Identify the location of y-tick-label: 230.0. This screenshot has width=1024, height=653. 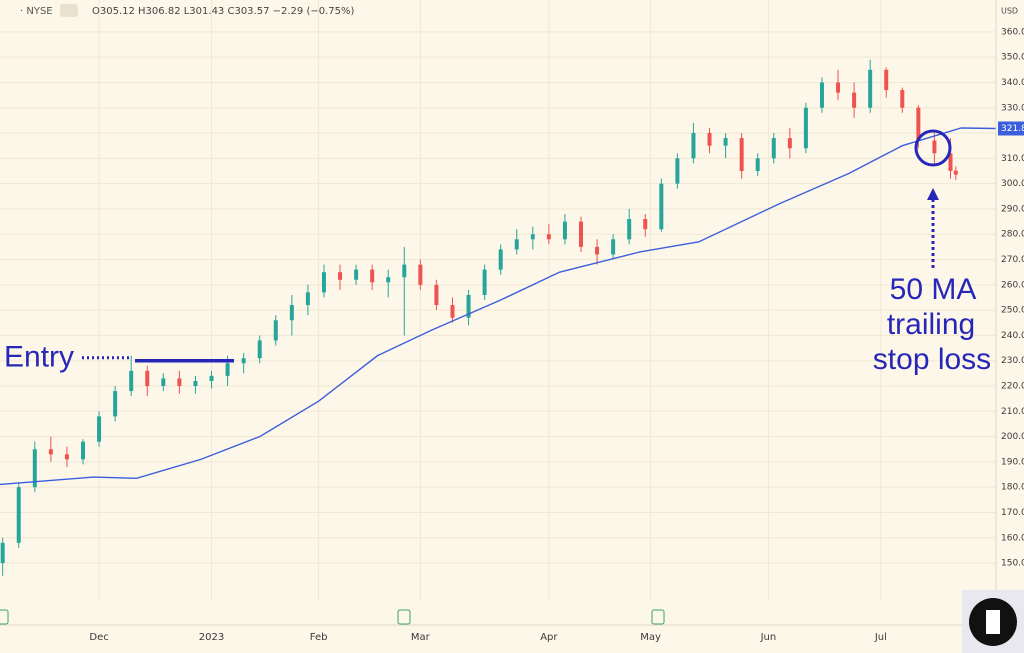
(1012, 361).